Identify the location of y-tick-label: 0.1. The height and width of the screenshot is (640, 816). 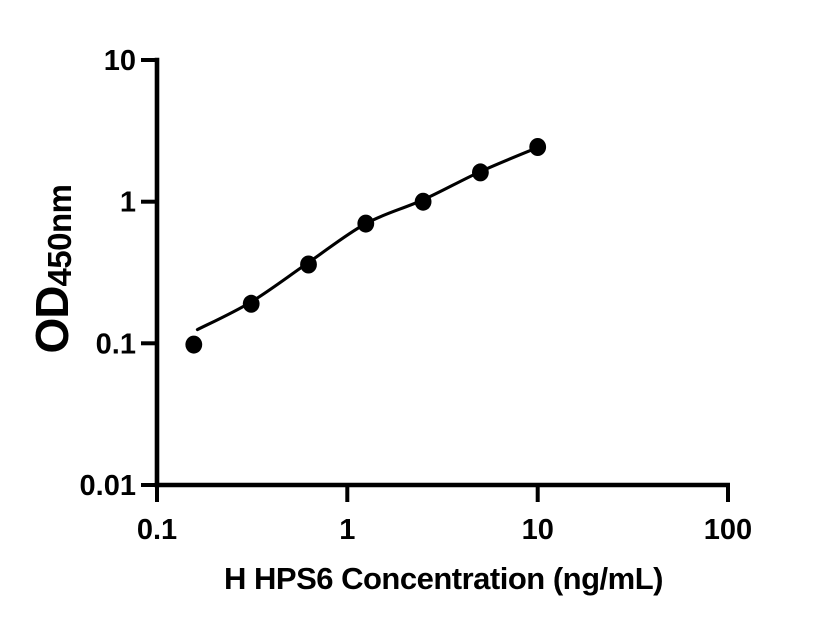
(116, 344).